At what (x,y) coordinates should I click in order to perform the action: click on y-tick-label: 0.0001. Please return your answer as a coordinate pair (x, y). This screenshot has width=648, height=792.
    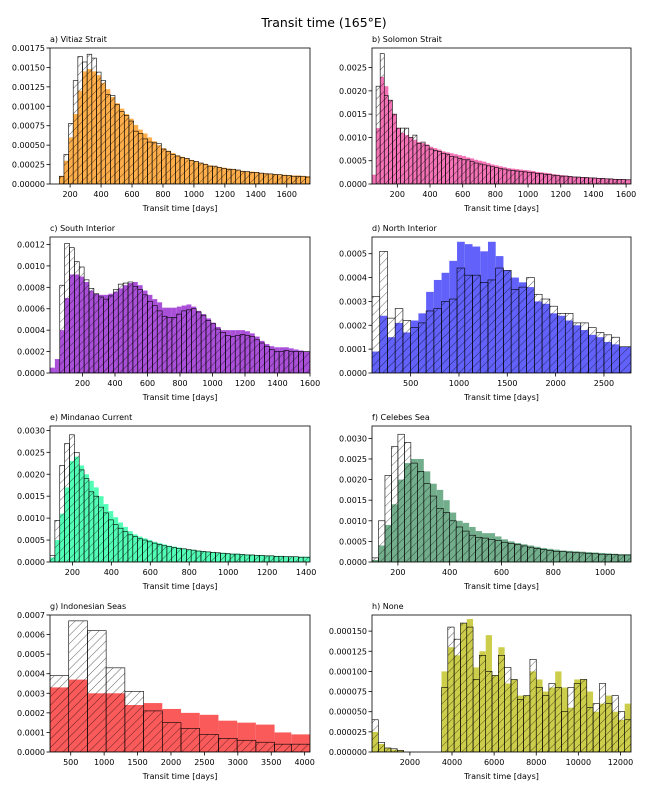
    Looking at the image, I should click on (31, 732).